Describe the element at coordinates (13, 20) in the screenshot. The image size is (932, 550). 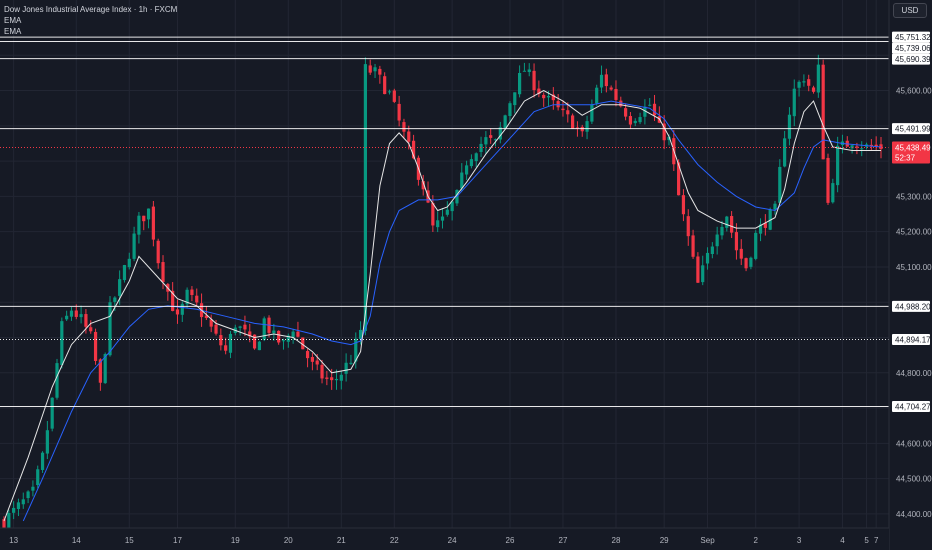
I see `ema-fast-legend: EMA` at that location.